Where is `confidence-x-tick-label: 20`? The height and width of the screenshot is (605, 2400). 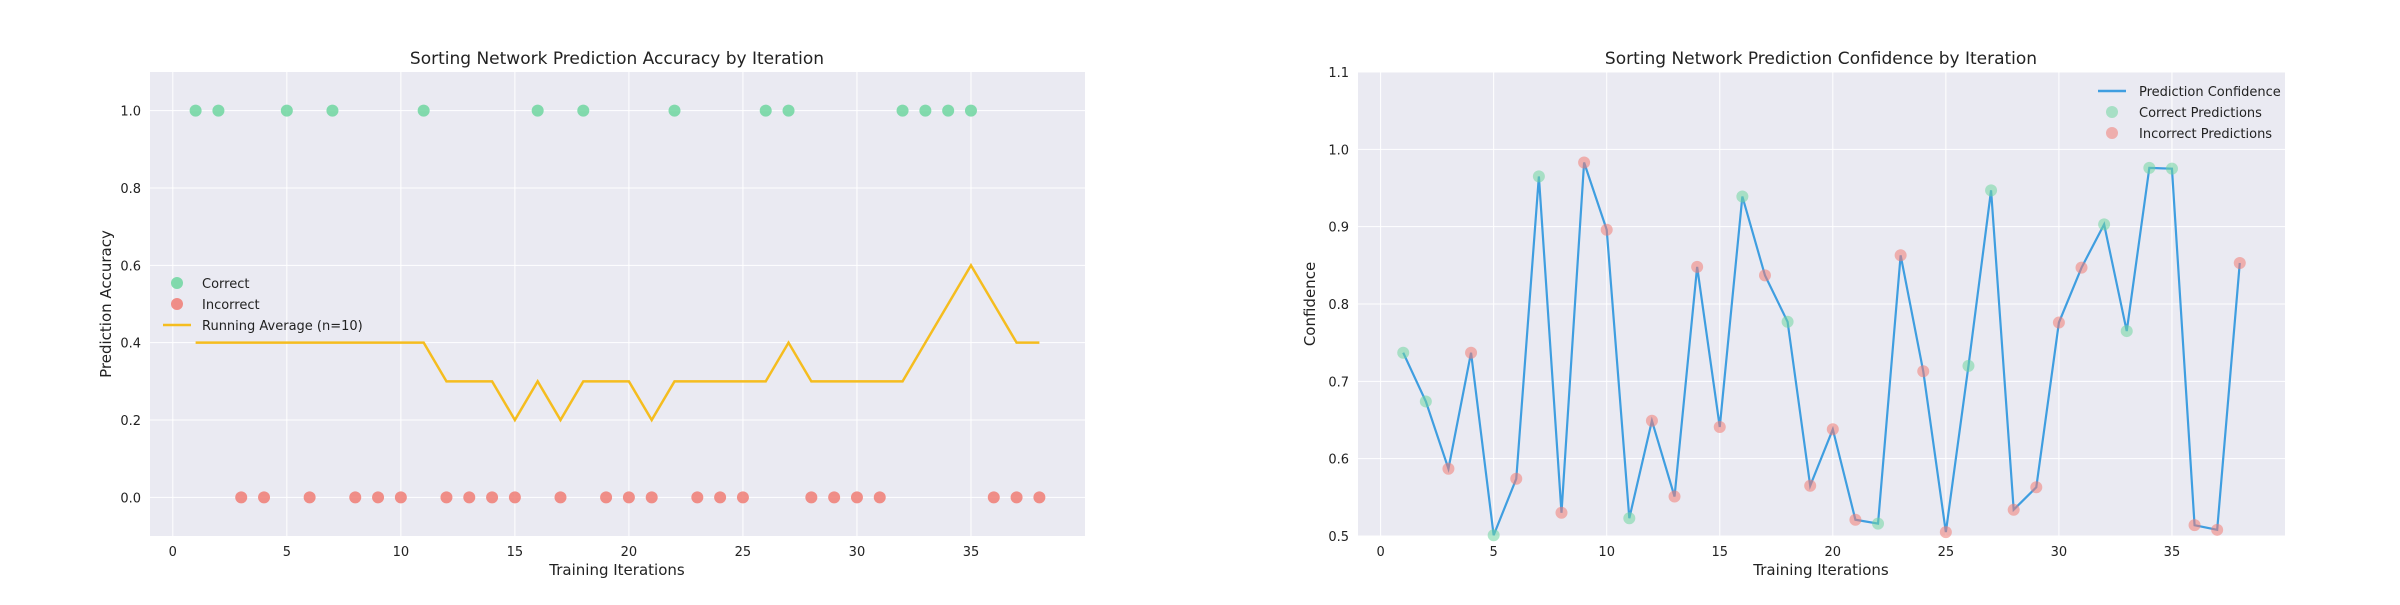 confidence-x-tick-label: 20 is located at coordinates (1833, 552).